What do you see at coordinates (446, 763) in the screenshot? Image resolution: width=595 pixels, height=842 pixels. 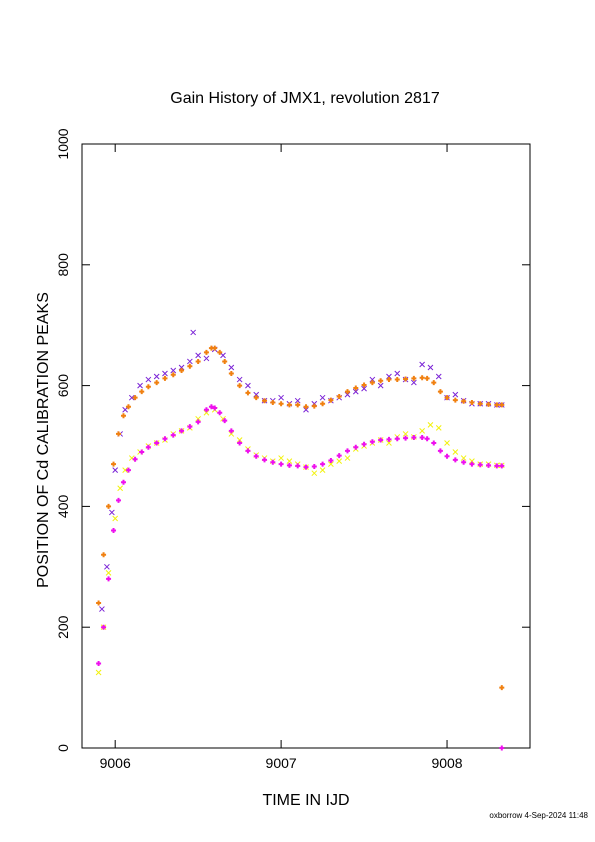 I see `x-tick-label: 9008` at bounding box center [446, 763].